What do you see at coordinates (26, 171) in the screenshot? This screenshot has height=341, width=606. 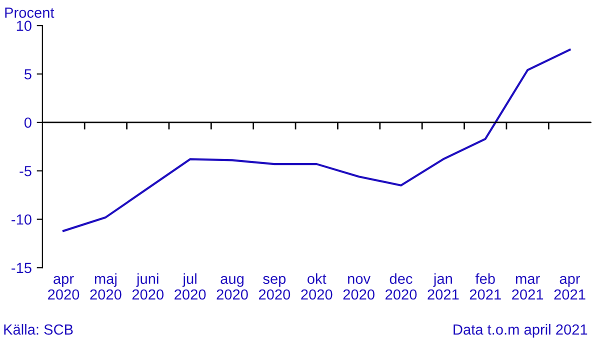 I see `y-tick-label: -5` at bounding box center [26, 171].